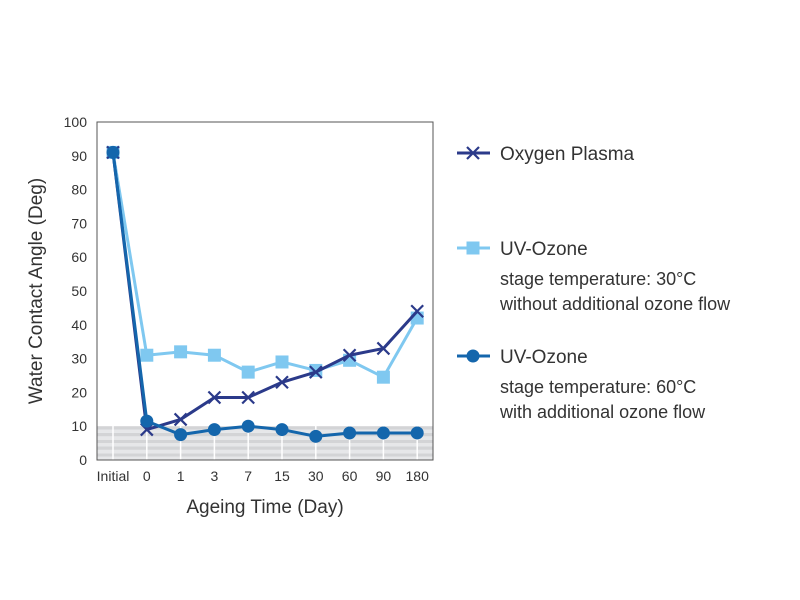 Image resolution: width=800 pixels, height=600 pixels. I want to click on y-tick-label: 50, so click(79, 291).